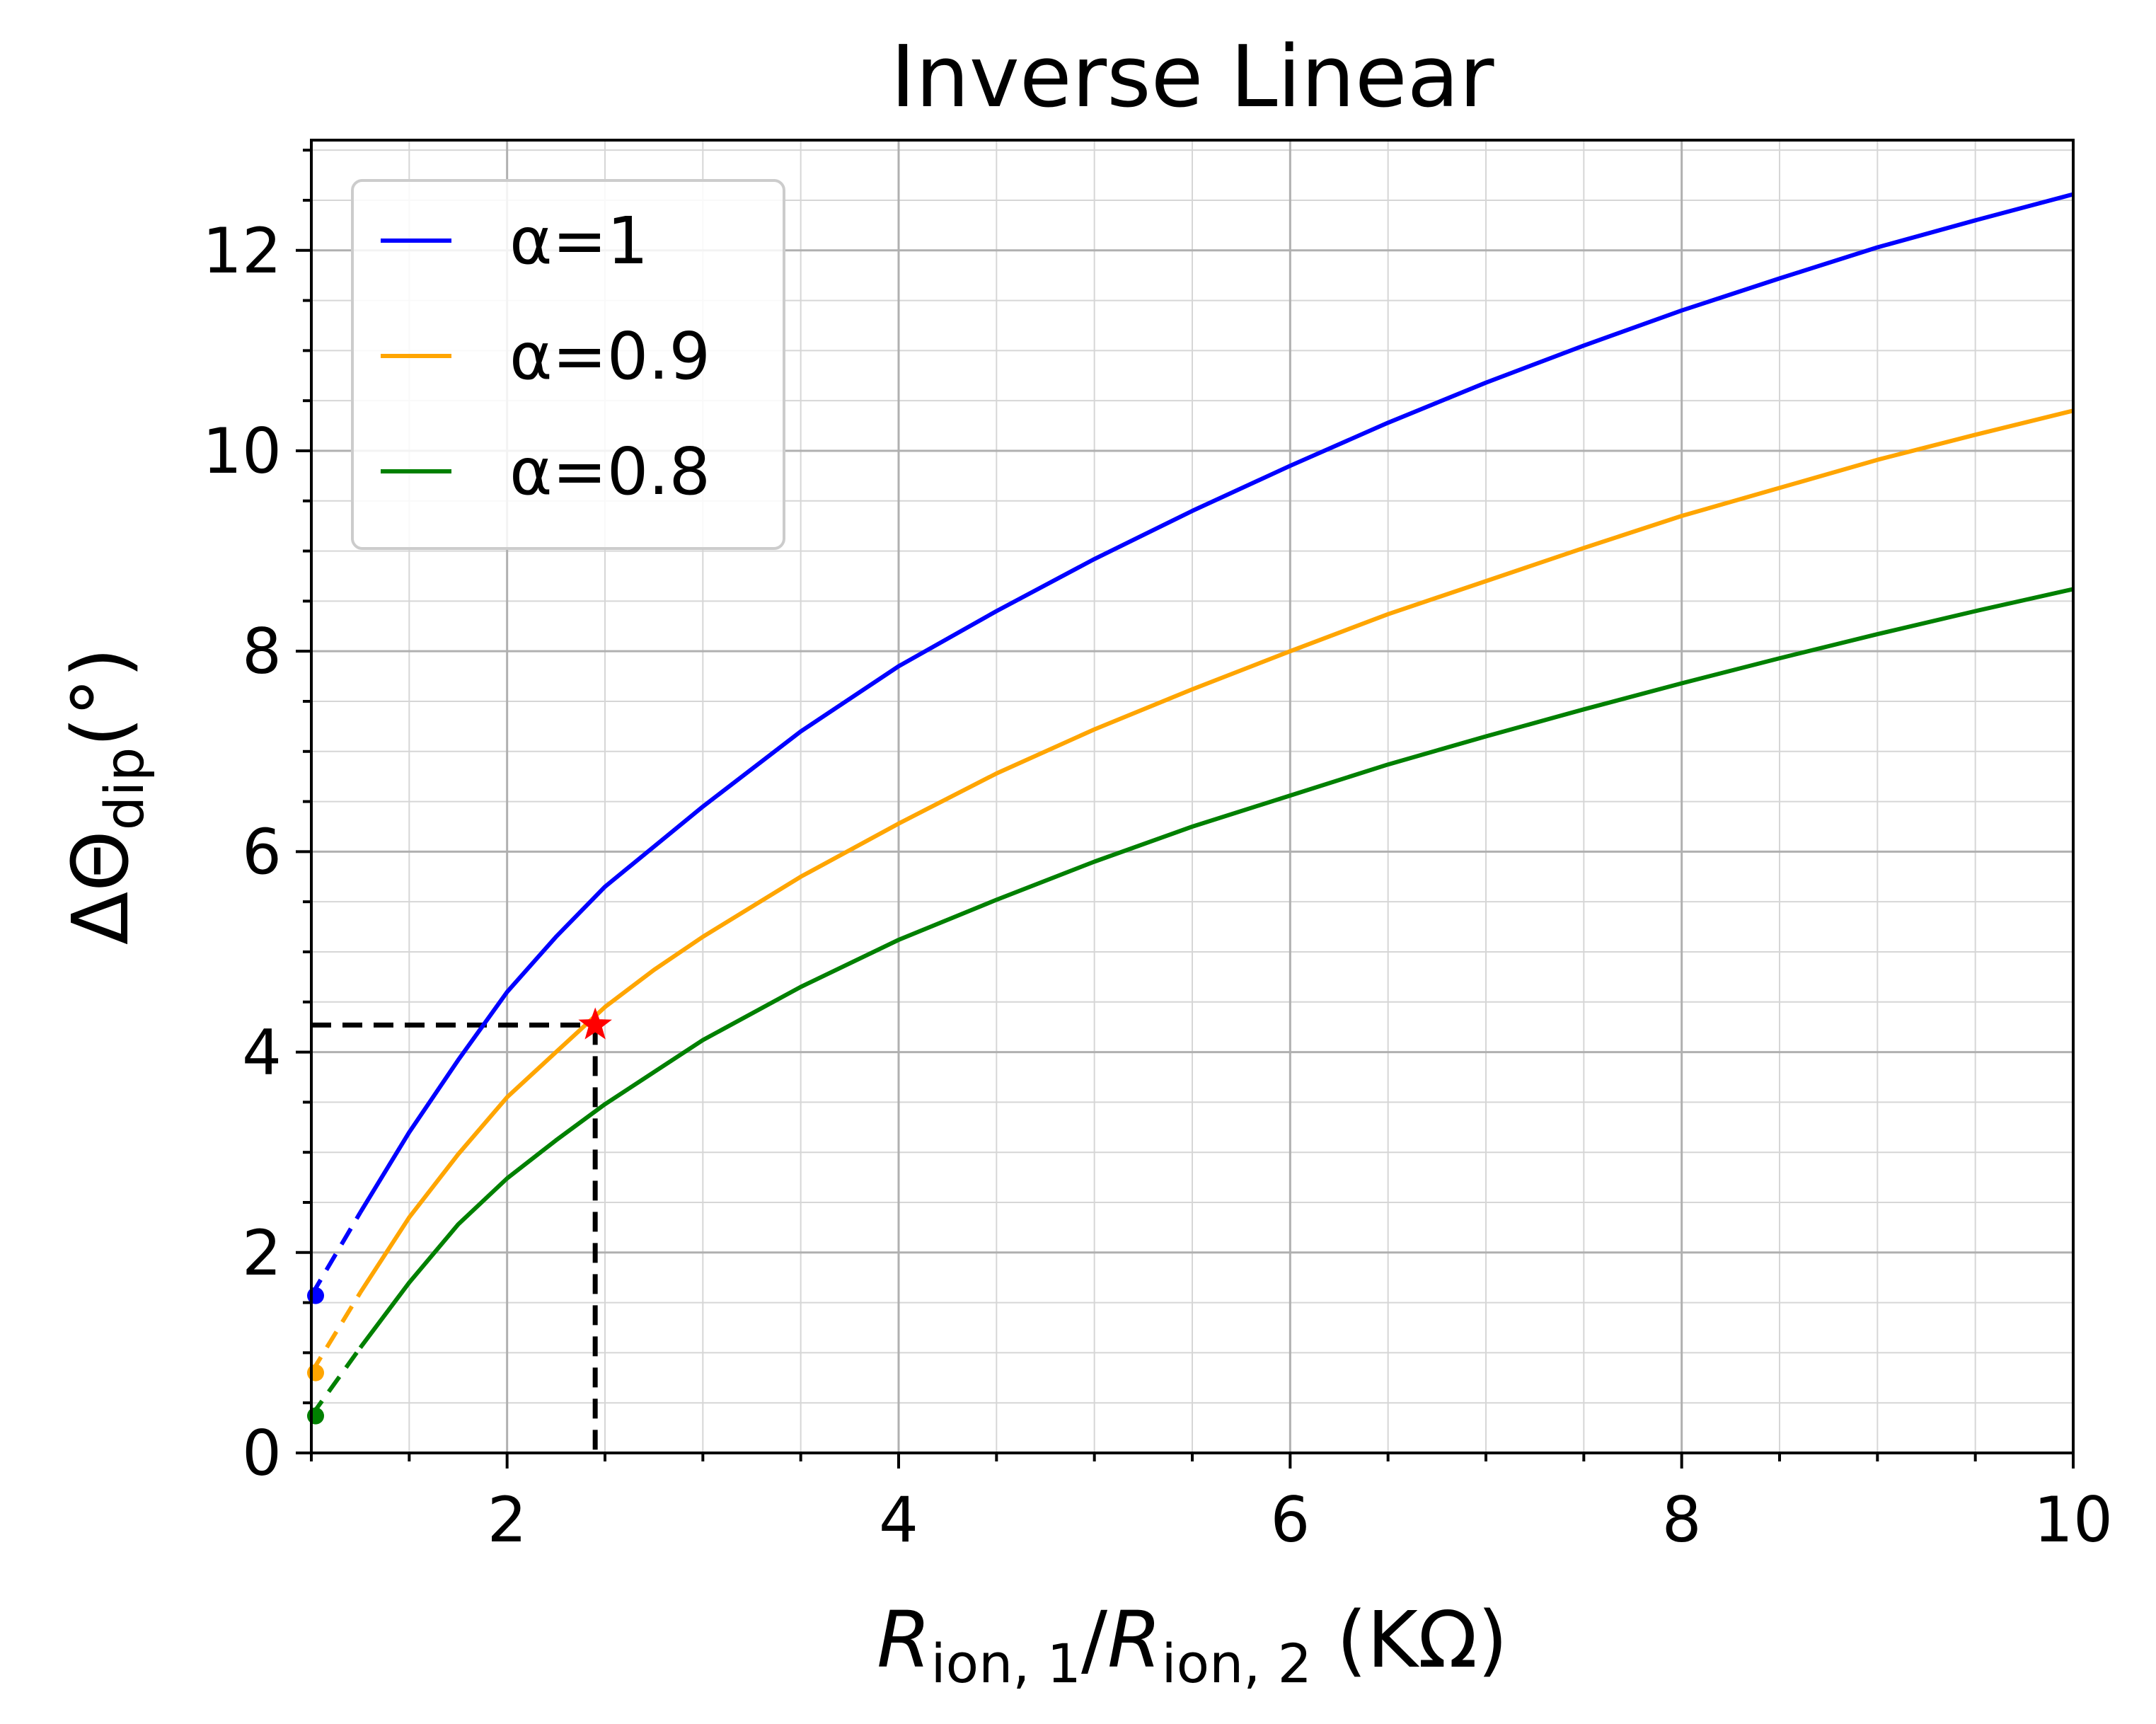  Describe the element at coordinates (2073, 1519) in the screenshot. I see `x-tick-label: 10` at that location.